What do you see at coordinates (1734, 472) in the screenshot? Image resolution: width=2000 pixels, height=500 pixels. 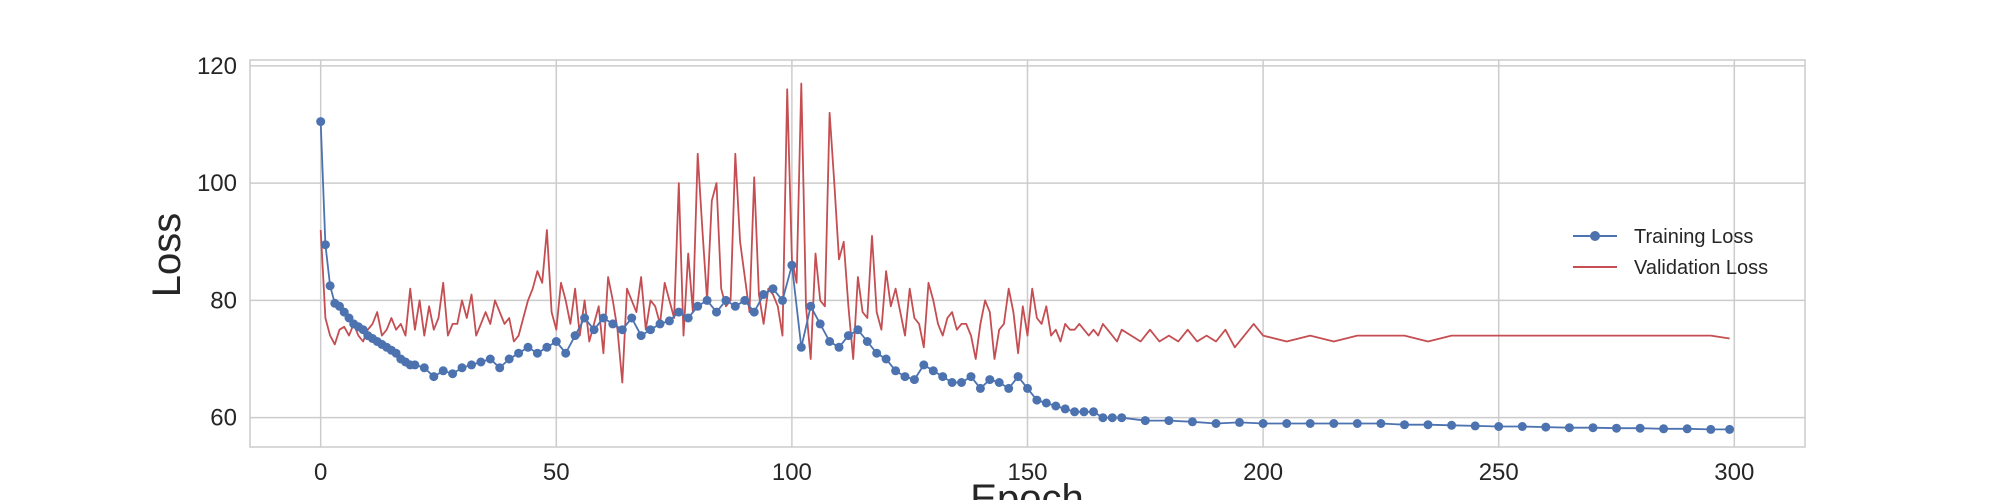 I see `x-tick-label-300: 300` at bounding box center [1734, 472].